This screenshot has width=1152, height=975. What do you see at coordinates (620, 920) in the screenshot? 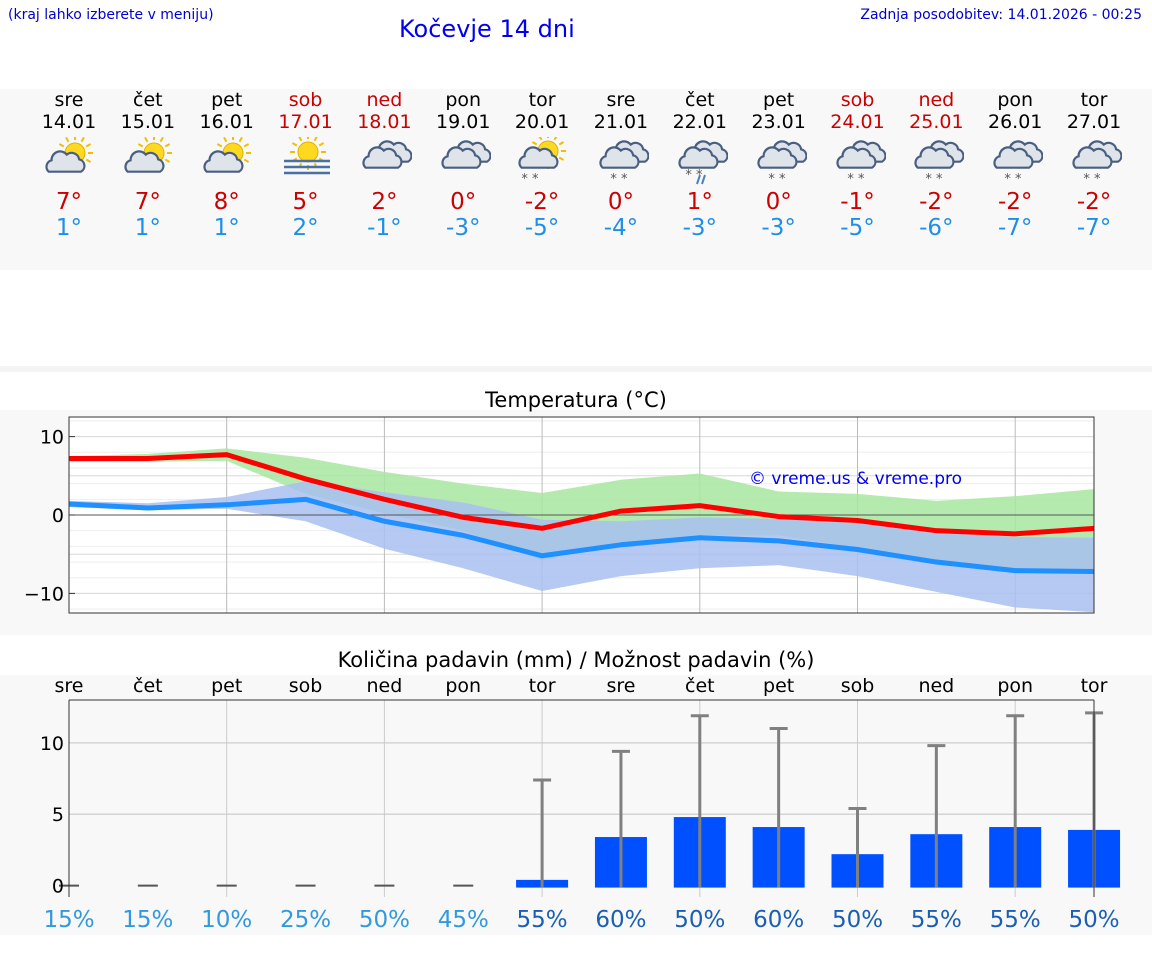
I see `precipitation-probability: 60%` at bounding box center [620, 920].